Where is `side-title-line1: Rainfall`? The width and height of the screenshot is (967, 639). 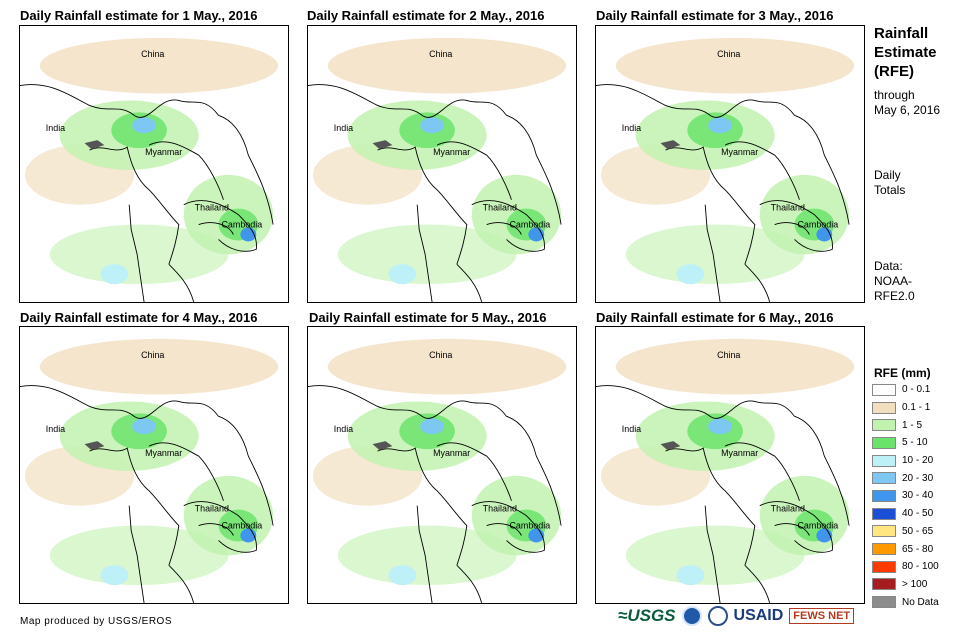 side-title-line1: Rainfall is located at coordinates (901, 33).